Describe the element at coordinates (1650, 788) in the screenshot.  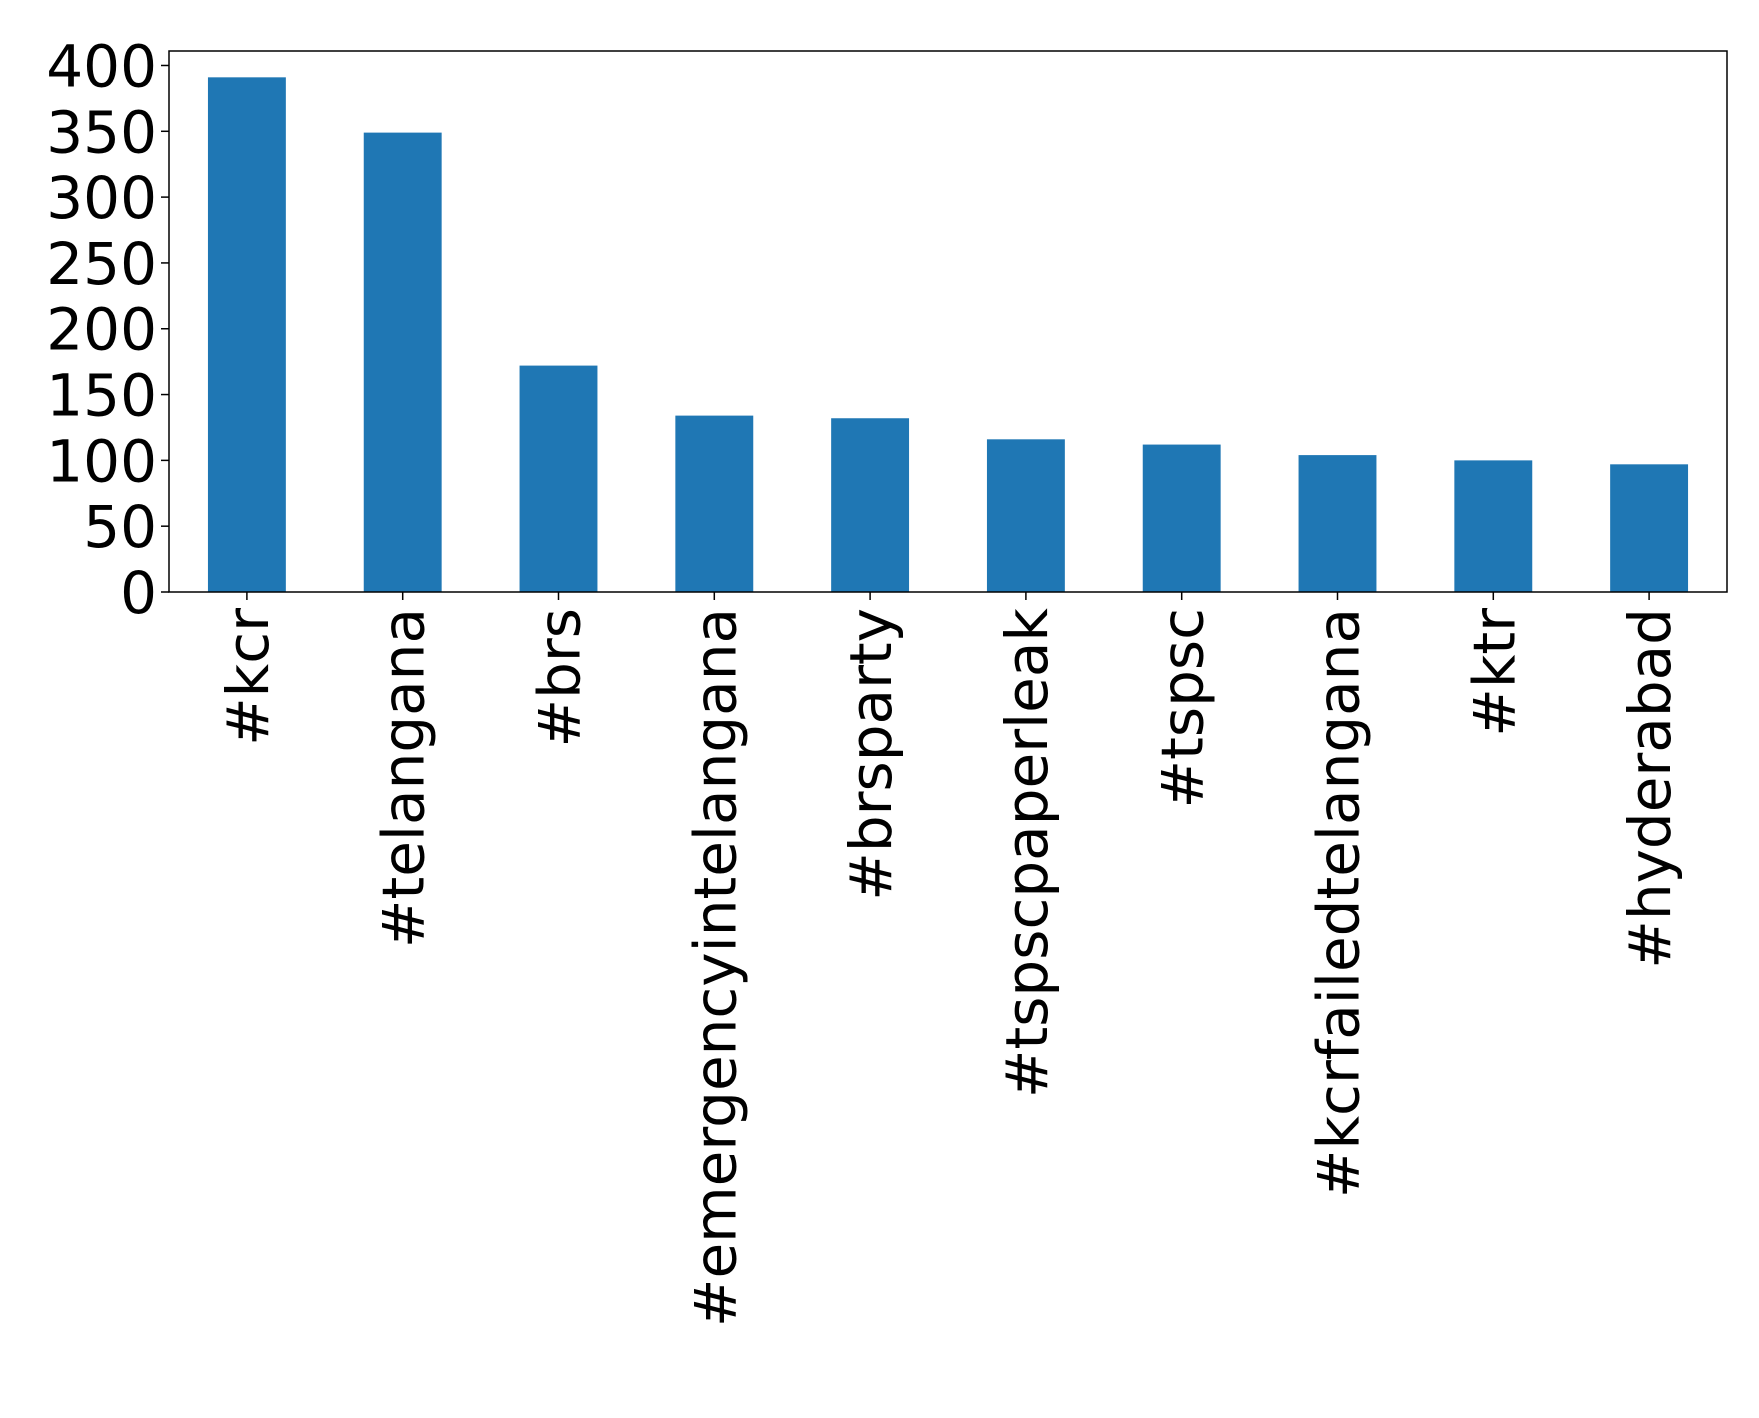
I see `x-tick-label: #hyderabad` at that location.